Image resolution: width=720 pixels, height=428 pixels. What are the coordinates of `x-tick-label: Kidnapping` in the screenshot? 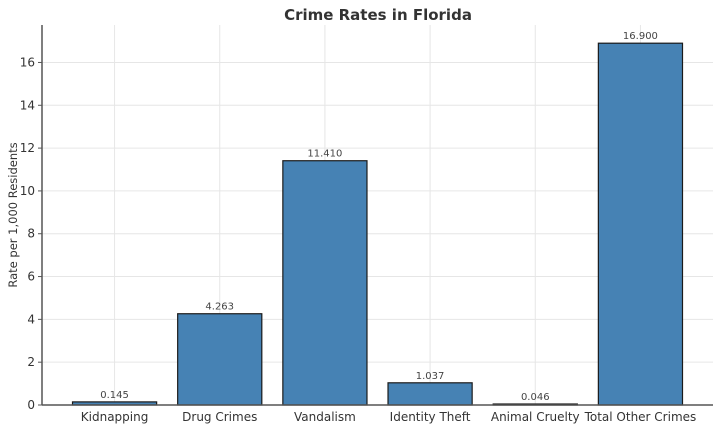 It's located at (115, 417).